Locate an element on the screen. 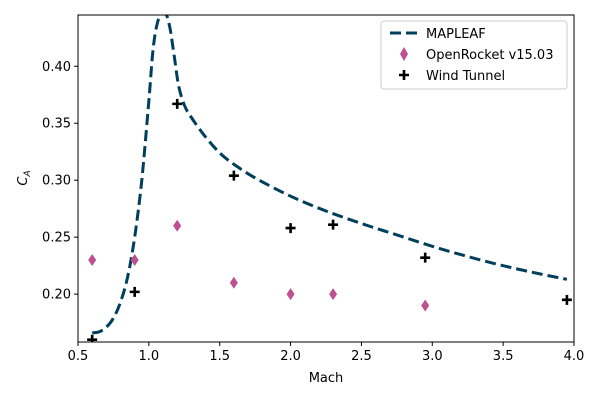 The height and width of the screenshot is (400, 600). y-axis-label-main: C is located at coordinates (23, 181).